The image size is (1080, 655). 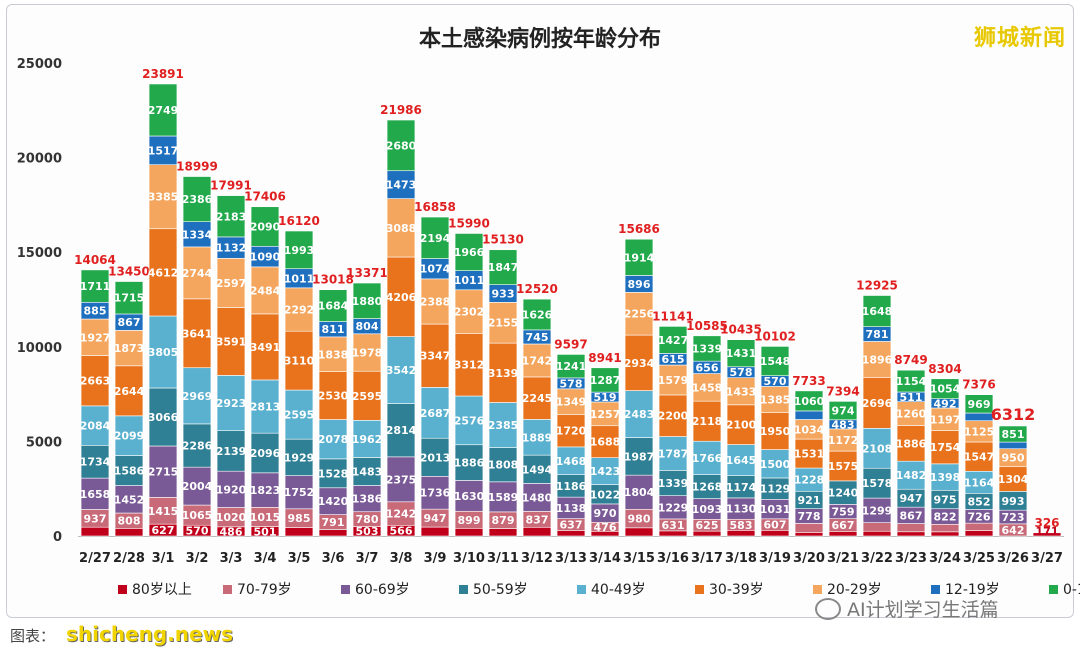 I want to click on segment-label: 1645, so click(x=741, y=460).